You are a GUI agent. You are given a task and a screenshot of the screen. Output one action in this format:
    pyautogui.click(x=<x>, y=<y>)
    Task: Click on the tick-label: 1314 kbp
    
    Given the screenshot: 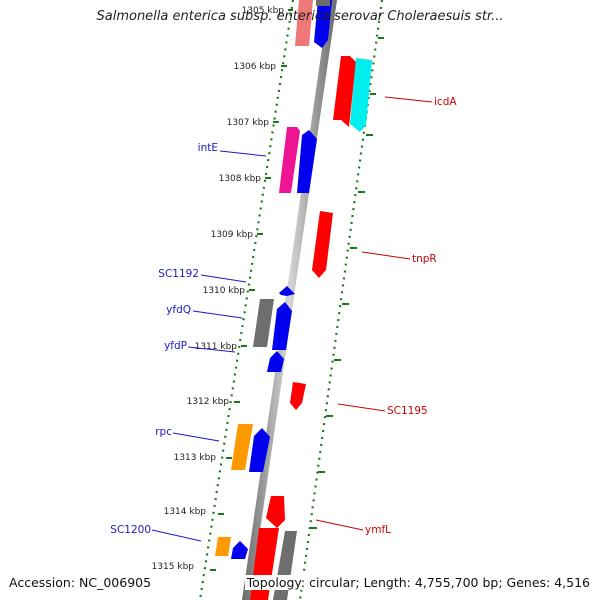 What is the action you would take?
    pyautogui.click(x=185, y=512)
    